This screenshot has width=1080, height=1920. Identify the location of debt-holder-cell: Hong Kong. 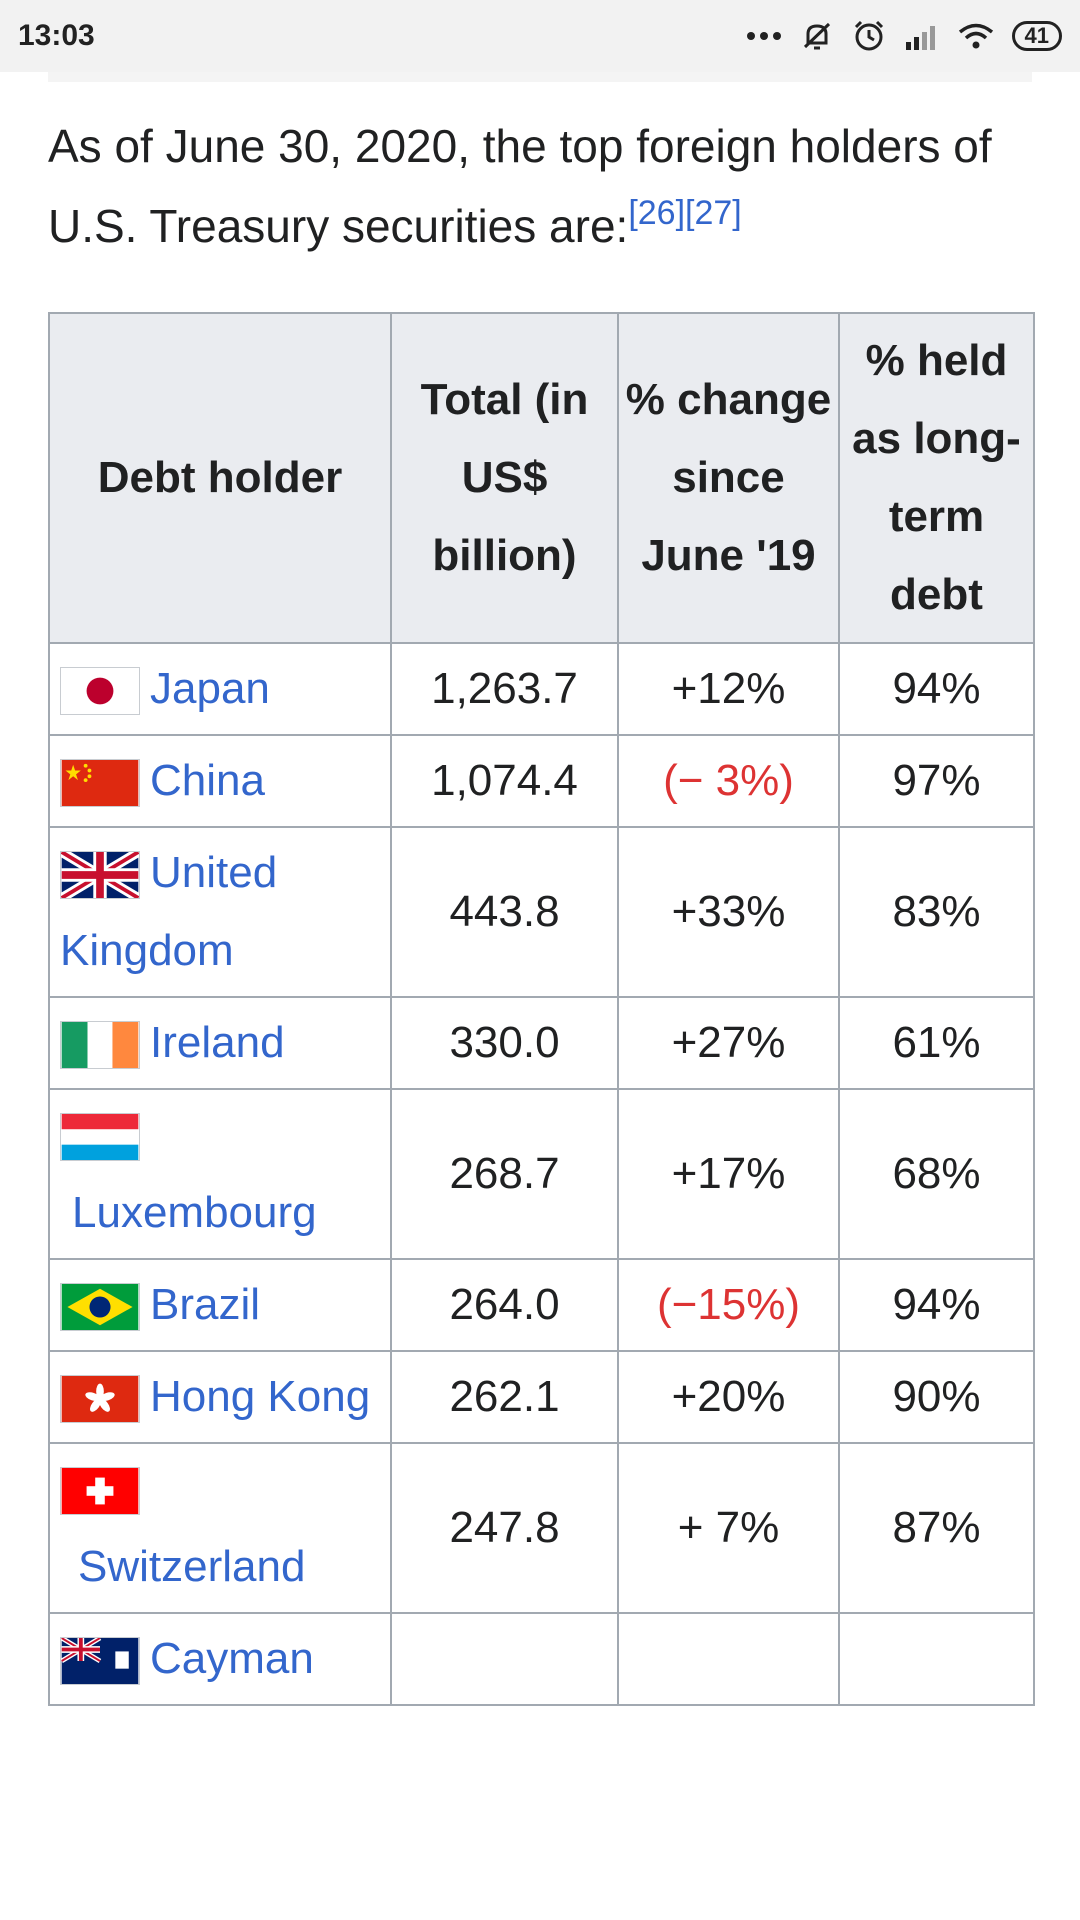
(220, 1397).